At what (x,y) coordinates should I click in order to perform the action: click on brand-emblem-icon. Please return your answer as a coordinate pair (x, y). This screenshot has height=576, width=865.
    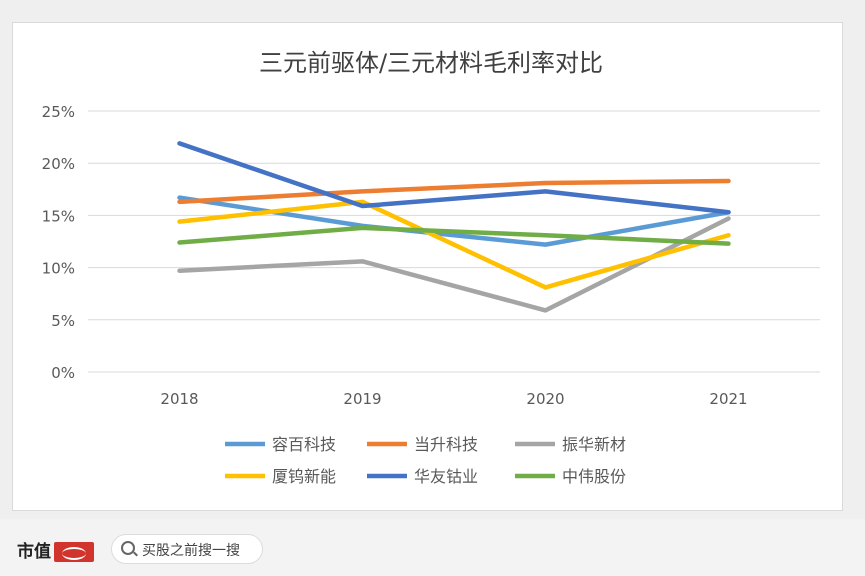
    Looking at the image, I should click on (74, 552).